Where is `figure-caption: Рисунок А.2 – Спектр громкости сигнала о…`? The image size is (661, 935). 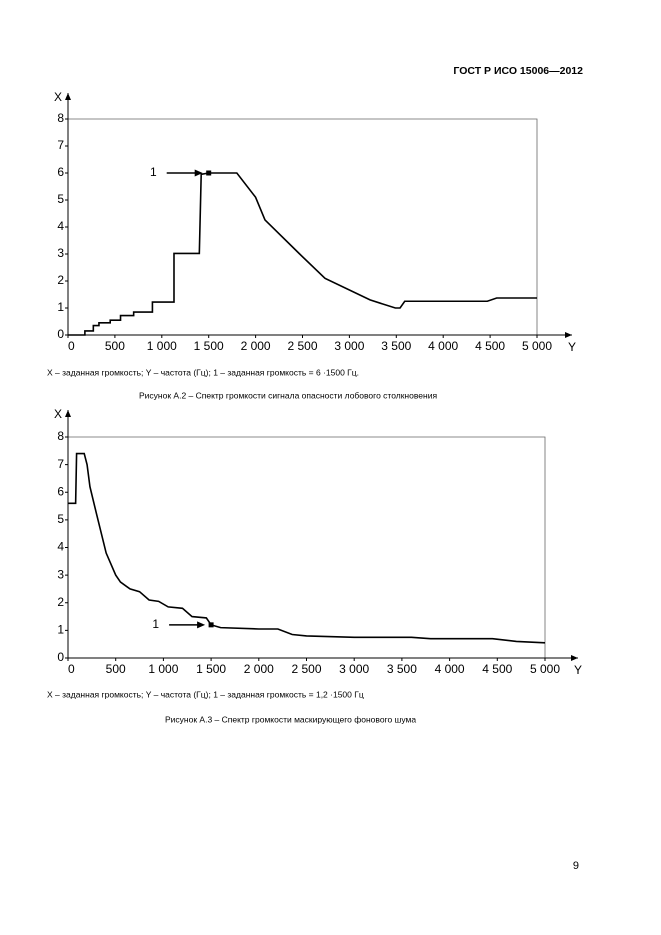 figure-caption: Рисунок А.2 – Спектр громкости сигнала о… is located at coordinates (288, 395).